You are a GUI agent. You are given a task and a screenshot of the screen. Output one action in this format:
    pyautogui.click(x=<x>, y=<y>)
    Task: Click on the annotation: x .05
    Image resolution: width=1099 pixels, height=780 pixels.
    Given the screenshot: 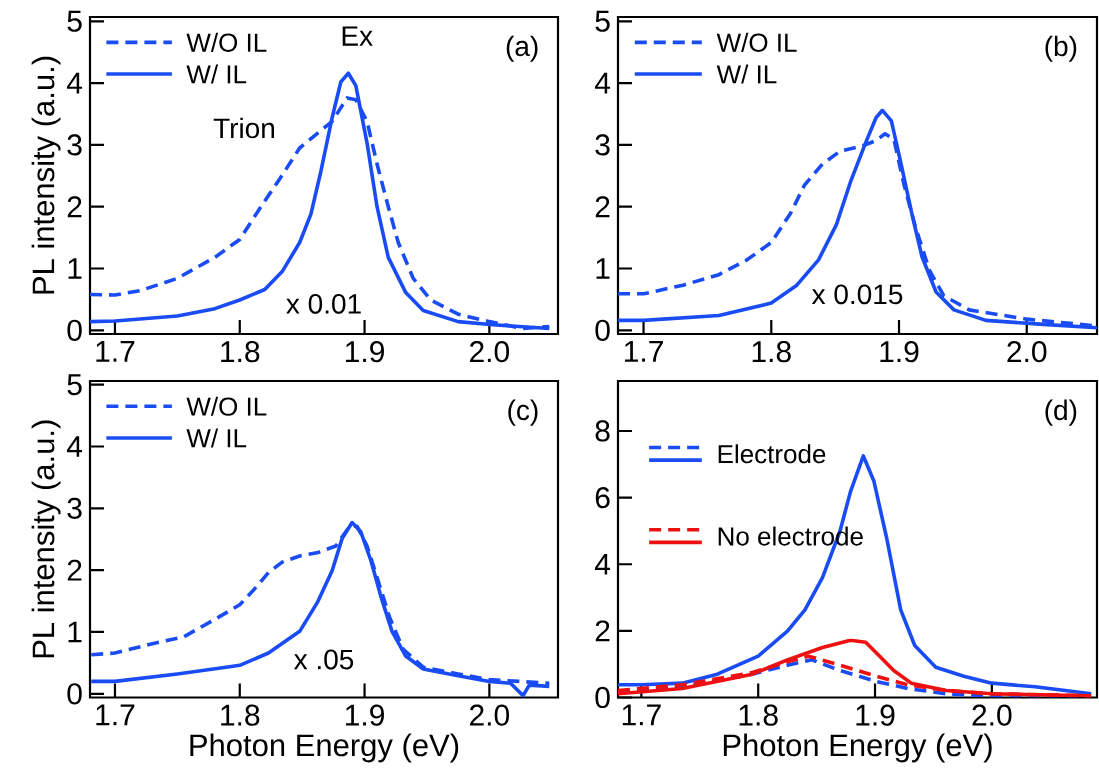 What is the action you would take?
    pyautogui.click(x=323, y=659)
    